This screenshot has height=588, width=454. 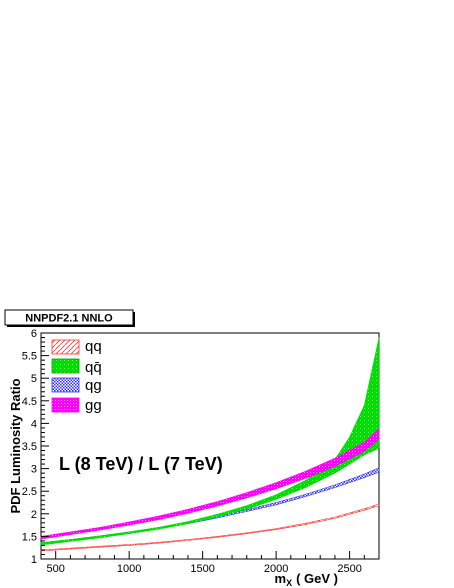 What do you see at coordinates (210, 527) in the screenshot?
I see `band-qq` at bounding box center [210, 527].